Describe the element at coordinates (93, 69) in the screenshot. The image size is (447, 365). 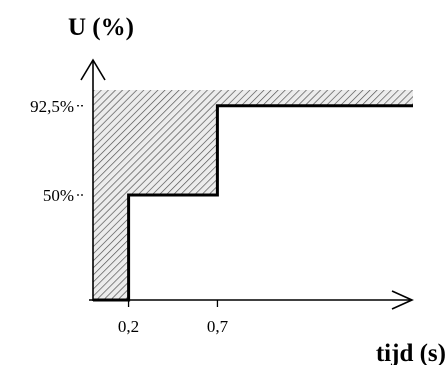
I see `y-axis-arrowhead` at that location.